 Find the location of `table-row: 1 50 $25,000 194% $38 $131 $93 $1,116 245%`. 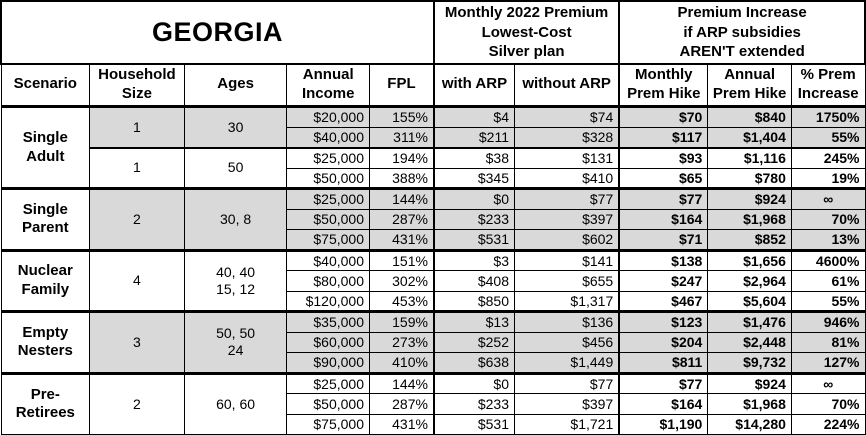

table-row: 1 50 $25,000 194% $38 $131 $93 $1,116 245% is located at coordinates (433, 167).